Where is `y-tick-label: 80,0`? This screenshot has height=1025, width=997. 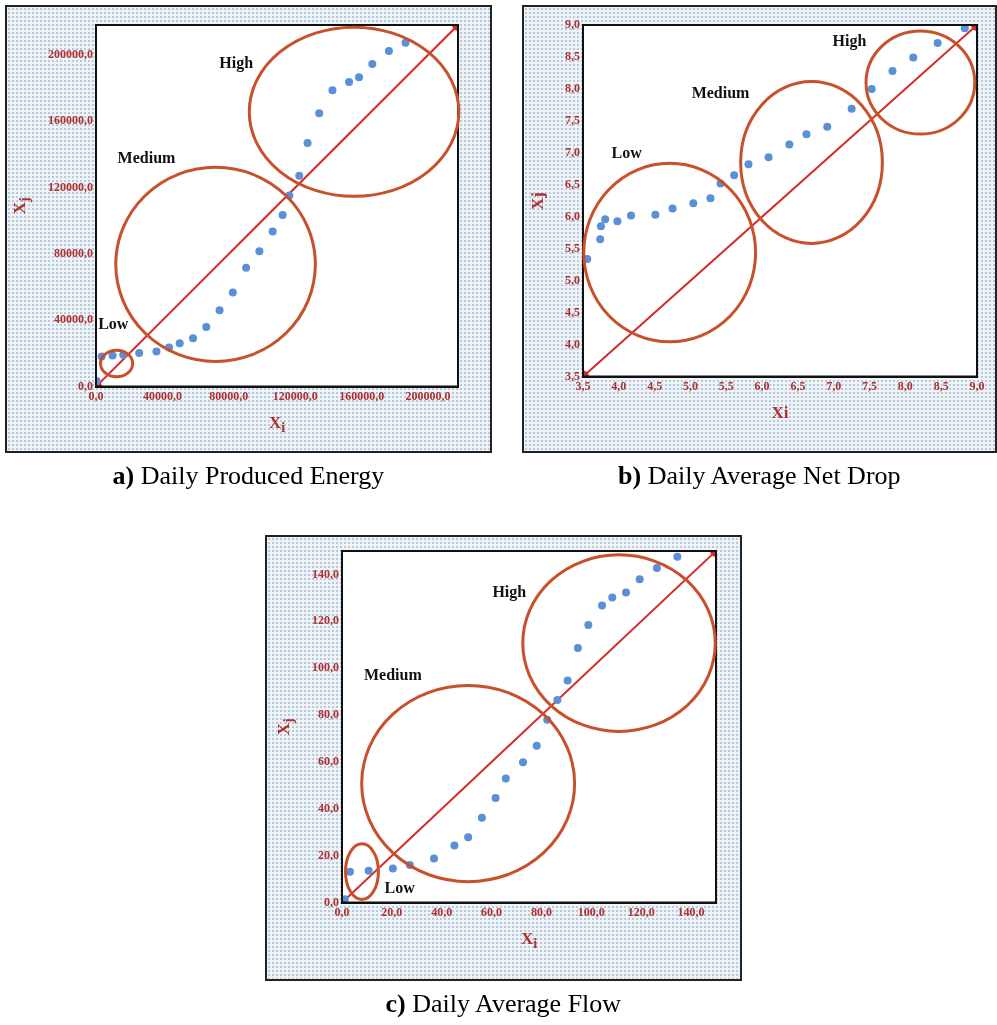
y-tick-label: 80,0 is located at coordinates (328, 714).